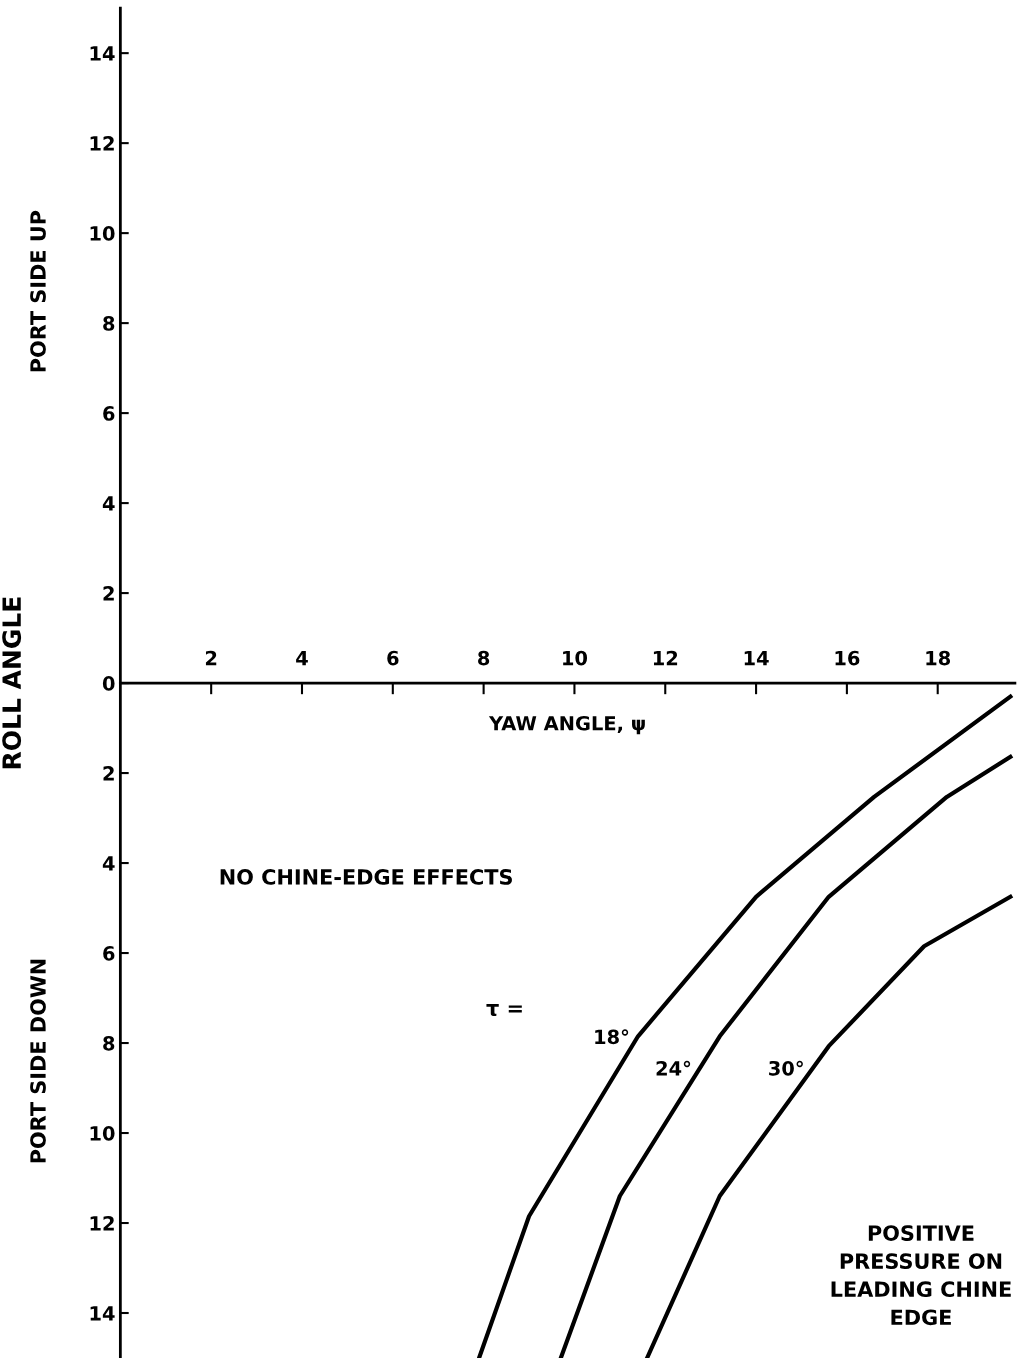 This screenshot has height=1358, width=1020. I want to click on x-axis-title: YAW ANGLE, ψ, so click(566, 725).